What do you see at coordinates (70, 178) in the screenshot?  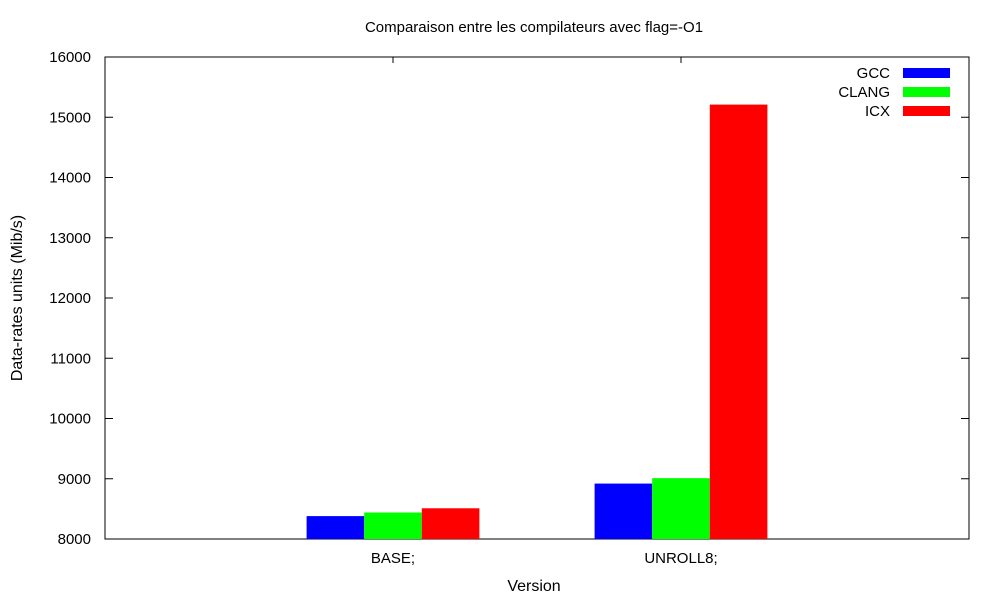 I see `y-tick-label: 14000` at bounding box center [70, 178].